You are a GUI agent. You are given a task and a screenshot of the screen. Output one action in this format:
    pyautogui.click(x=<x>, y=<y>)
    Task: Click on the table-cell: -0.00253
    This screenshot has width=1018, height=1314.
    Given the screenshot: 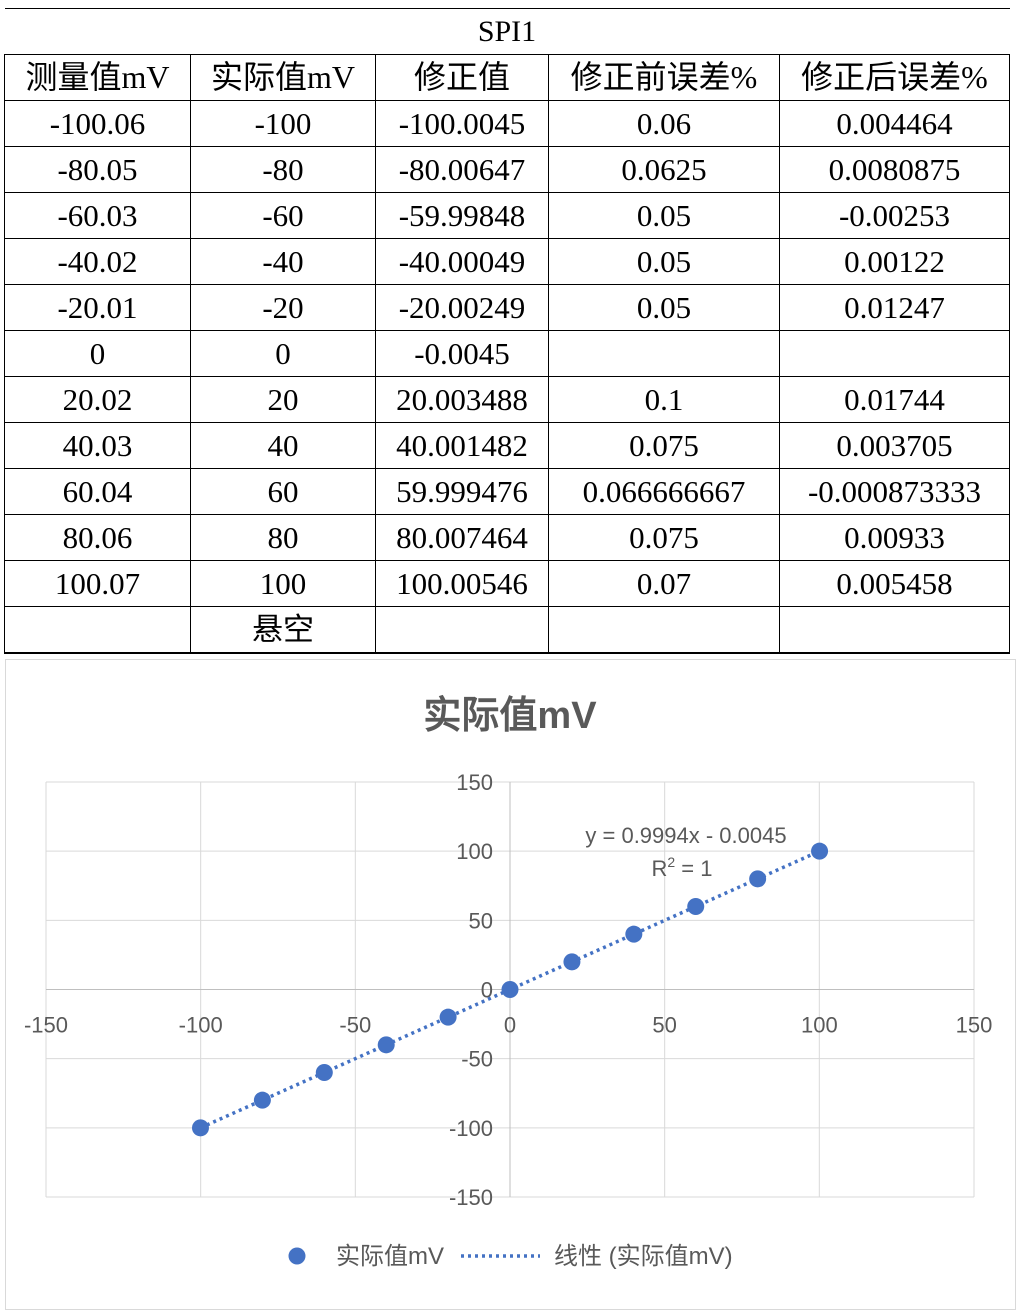 What is the action you would take?
    pyautogui.click(x=894, y=215)
    